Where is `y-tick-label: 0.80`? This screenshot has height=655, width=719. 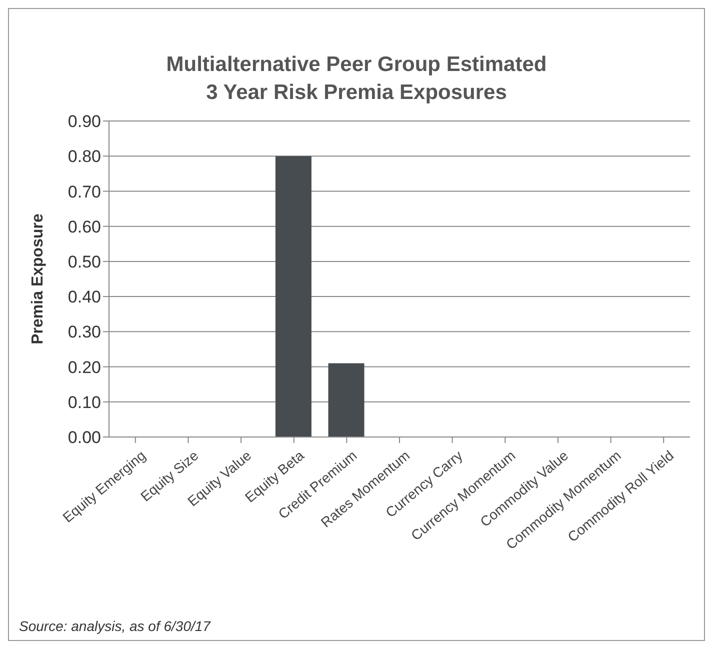
y-tick-label: 0.80 is located at coordinates (84, 156).